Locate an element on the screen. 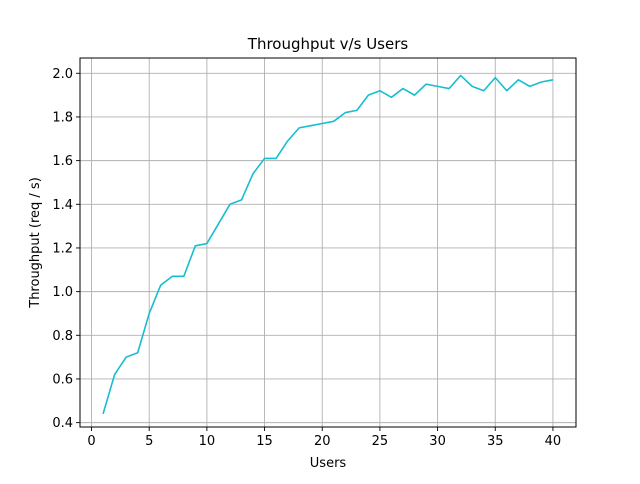 This screenshot has width=640, height=484. x-tick-label: 25 is located at coordinates (380, 441).